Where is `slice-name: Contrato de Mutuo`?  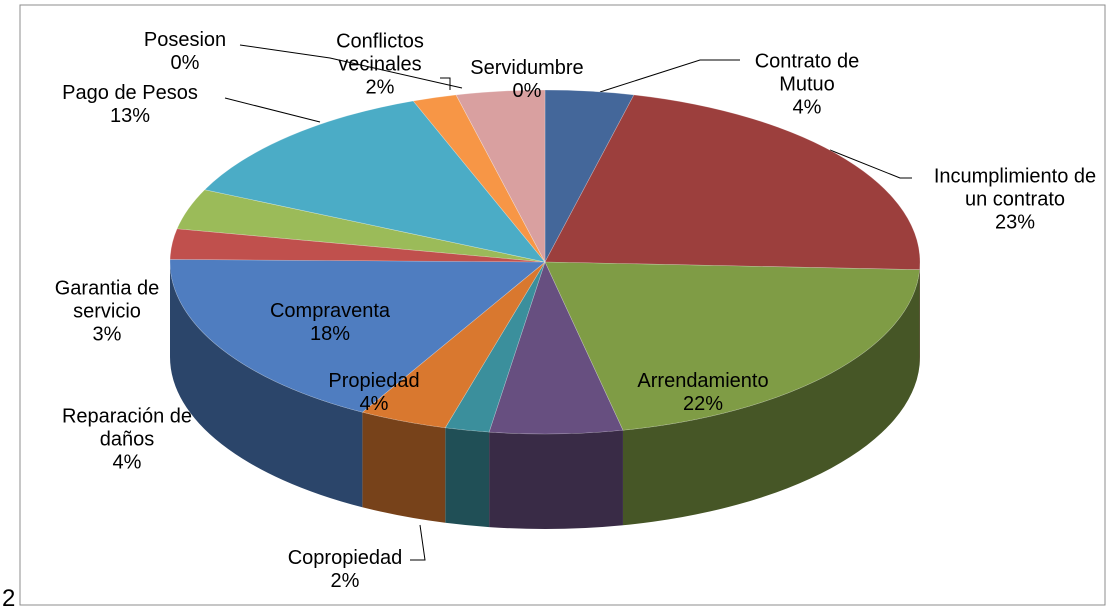
slice-name: Contrato de Mutuo is located at coordinates (807, 73).